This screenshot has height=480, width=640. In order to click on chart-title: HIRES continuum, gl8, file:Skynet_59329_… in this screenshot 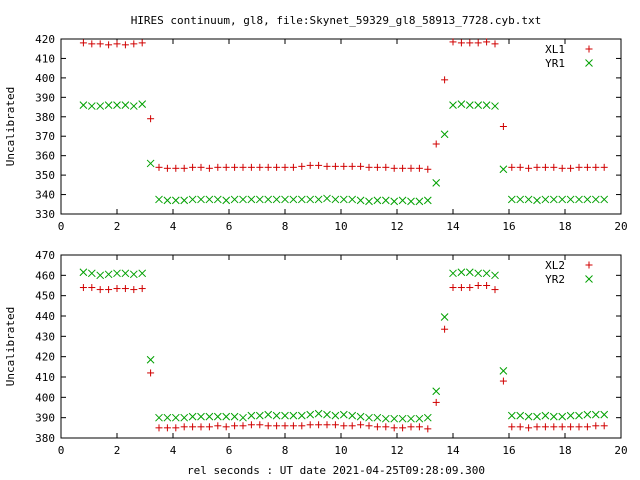, I will do `click(336, 20)`.